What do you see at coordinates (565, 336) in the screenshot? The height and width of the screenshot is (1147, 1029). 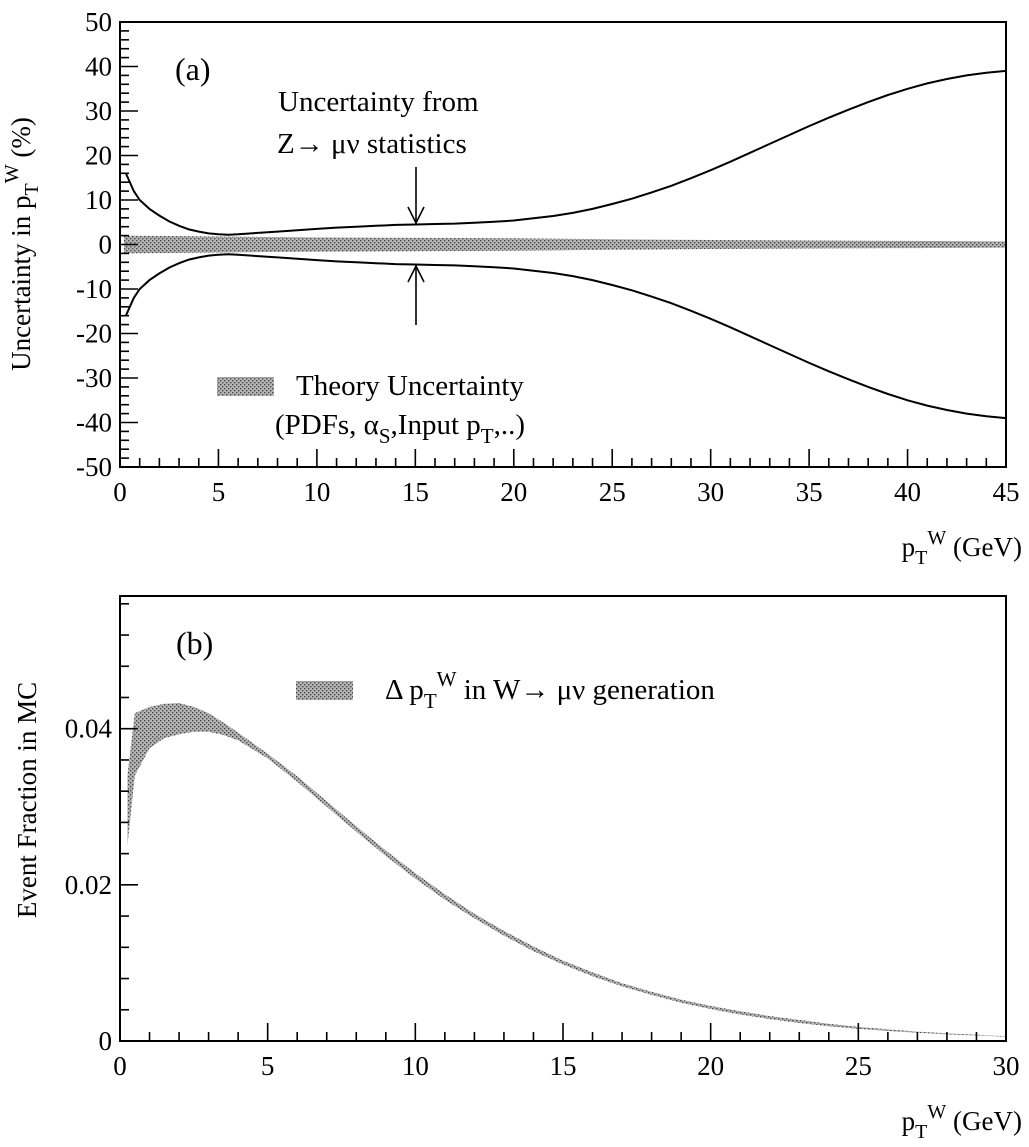 I see `lower-uncertainty-line` at bounding box center [565, 336].